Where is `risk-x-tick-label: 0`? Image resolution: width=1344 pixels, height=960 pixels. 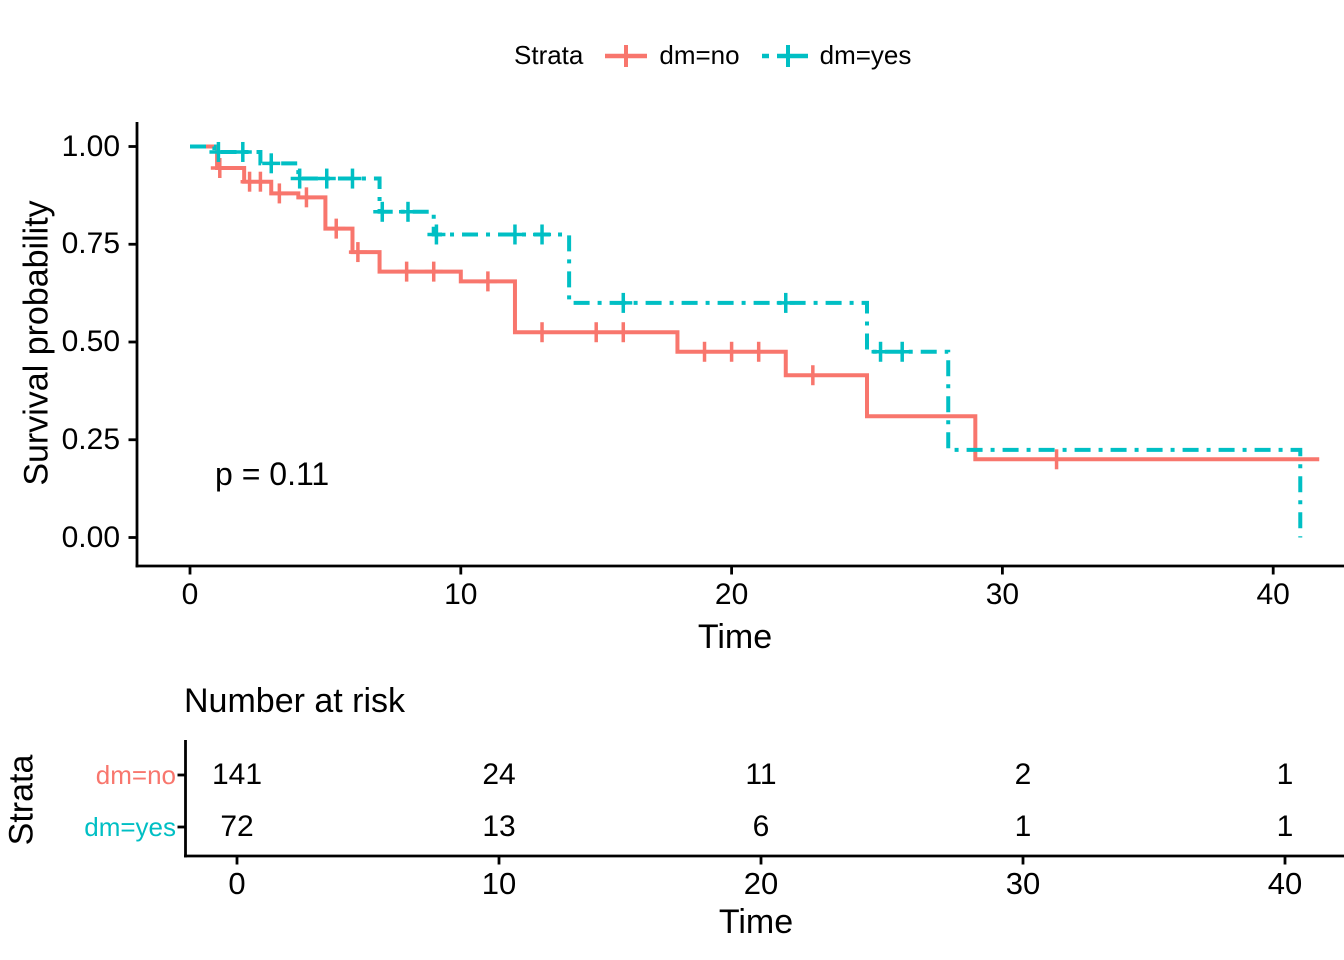 risk-x-tick-label: 0 is located at coordinates (237, 883).